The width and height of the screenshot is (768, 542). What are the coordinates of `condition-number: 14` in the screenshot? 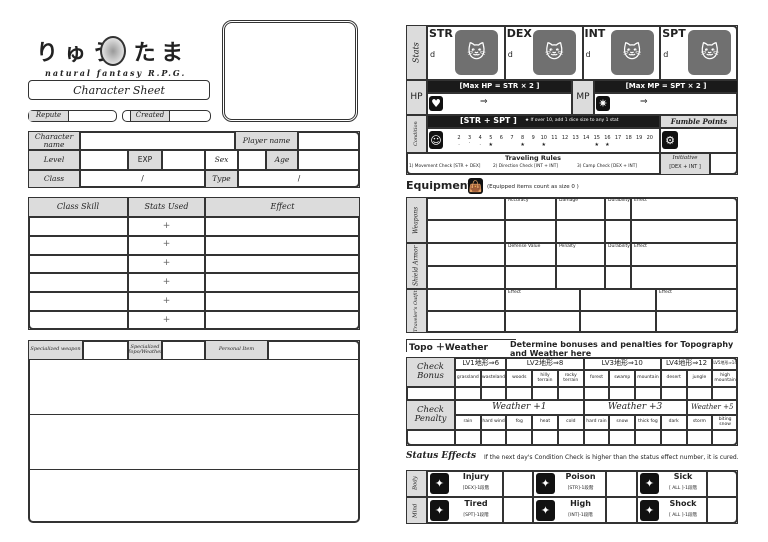 It's located at (586, 138).